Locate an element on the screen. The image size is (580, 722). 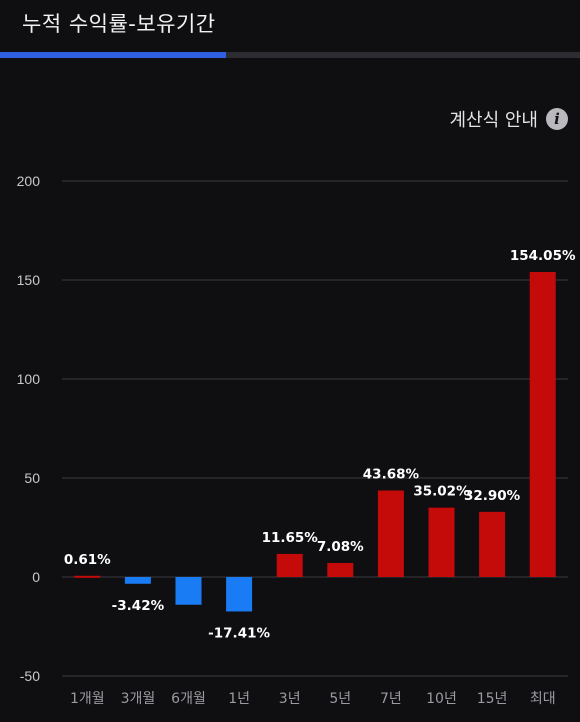
x-tick-label: 5년 is located at coordinates (340, 699).